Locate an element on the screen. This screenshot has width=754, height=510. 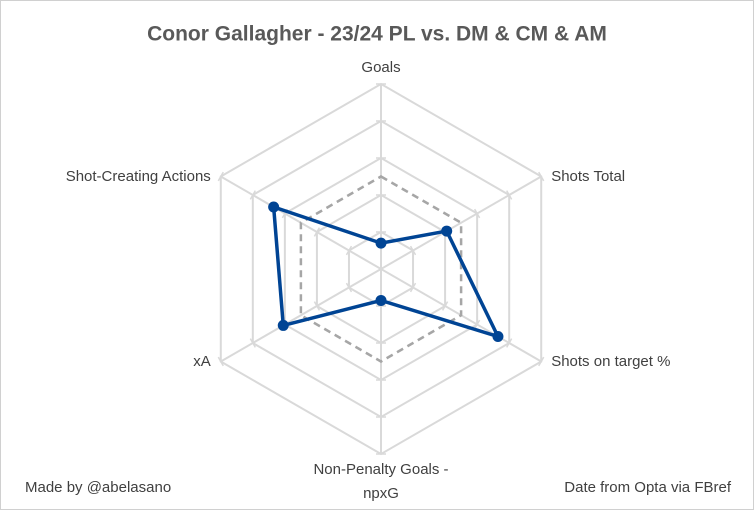
category-label: Shots Total is located at coordinates (588, 176).